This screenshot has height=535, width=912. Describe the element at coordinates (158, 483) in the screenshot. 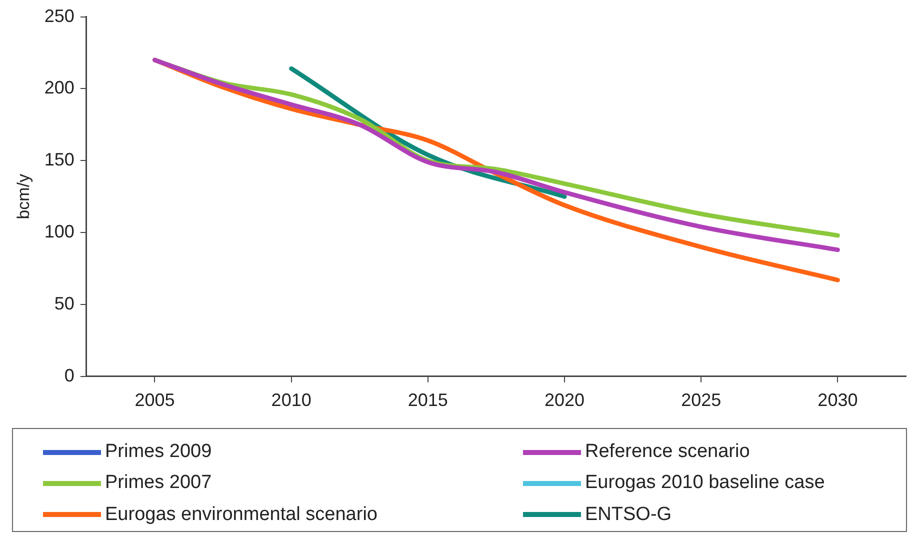

I see `legend-label: Primes 2007` at that location.